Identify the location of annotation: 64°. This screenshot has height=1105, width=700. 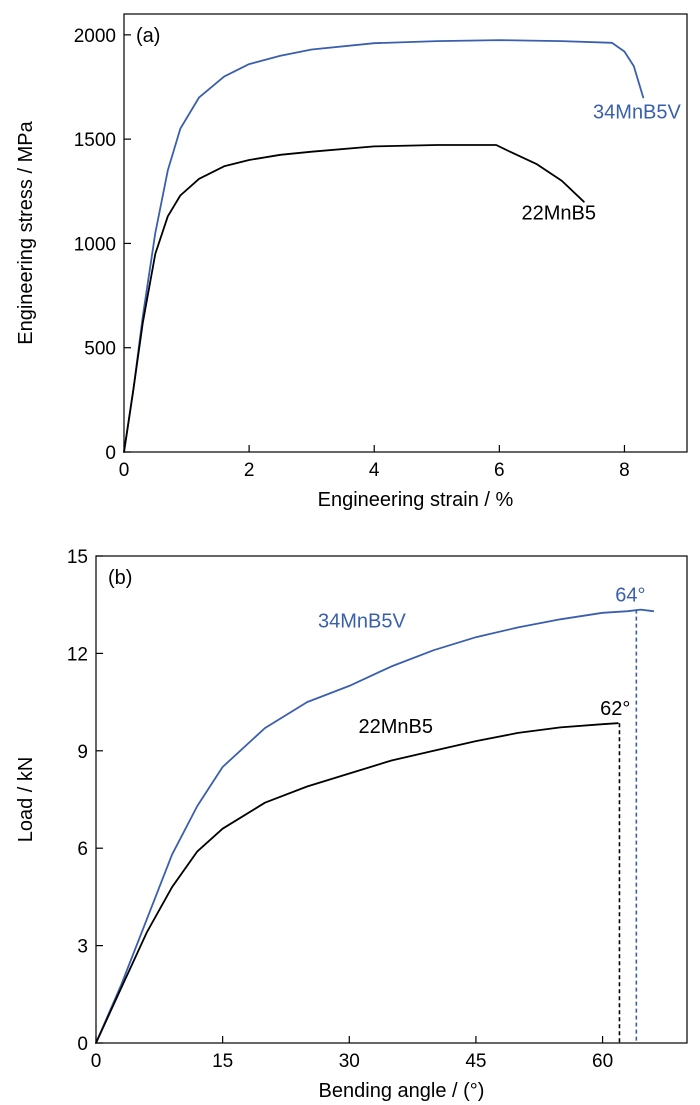
(630, 595).